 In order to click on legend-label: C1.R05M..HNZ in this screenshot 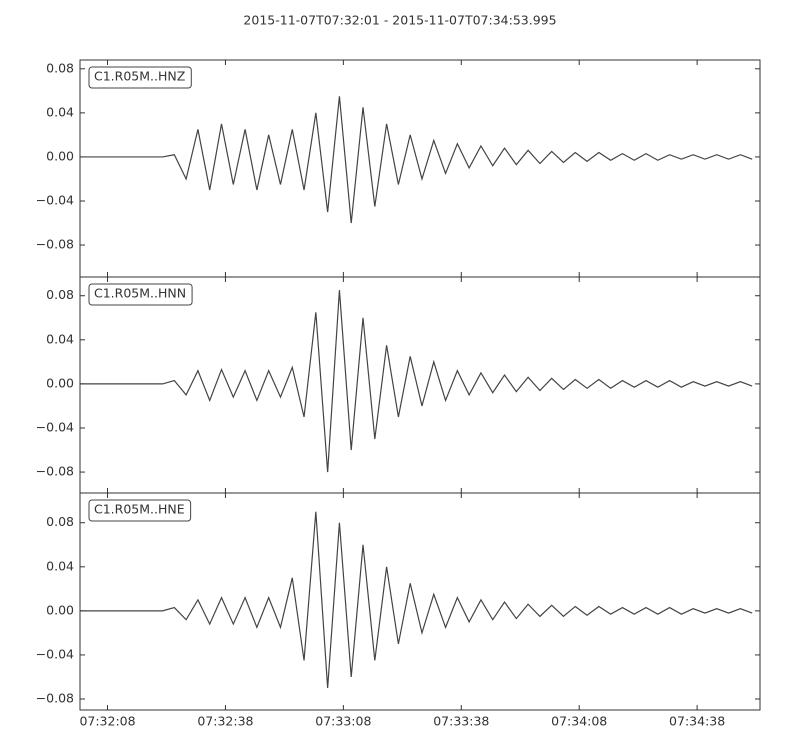, I will do `click(139, 76)`.